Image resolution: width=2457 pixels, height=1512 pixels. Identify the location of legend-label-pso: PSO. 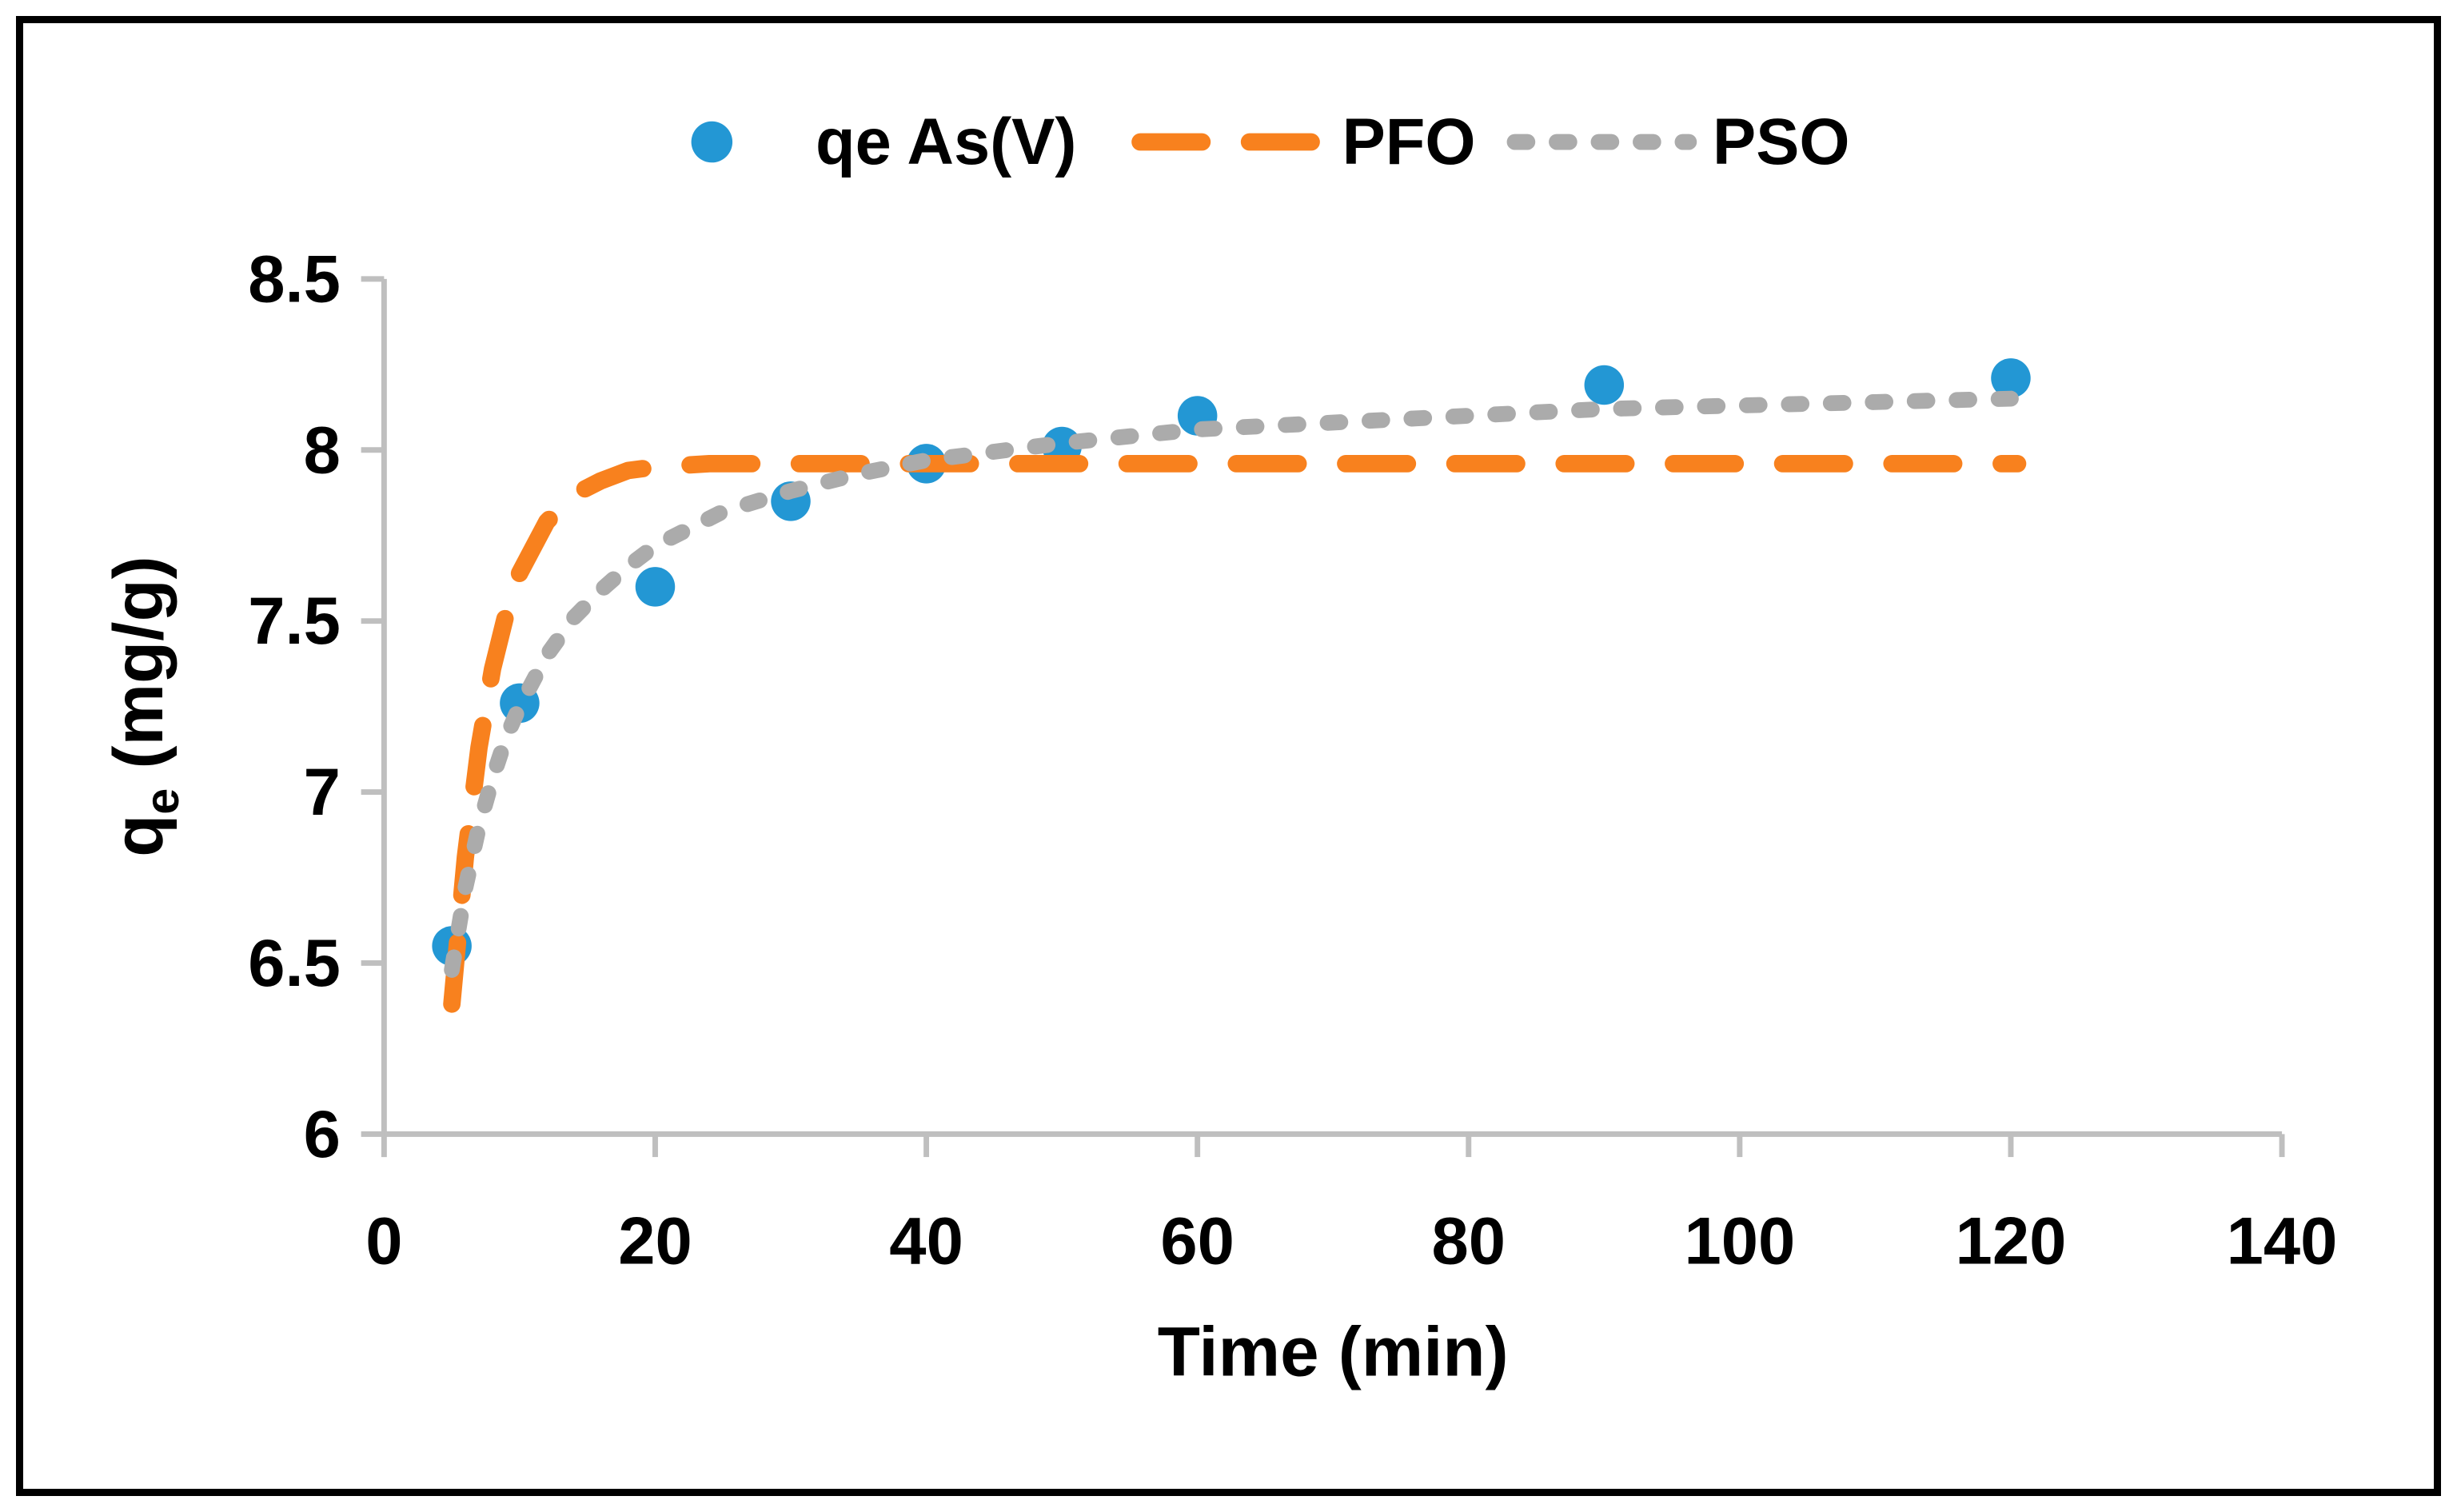
(1781, 142).